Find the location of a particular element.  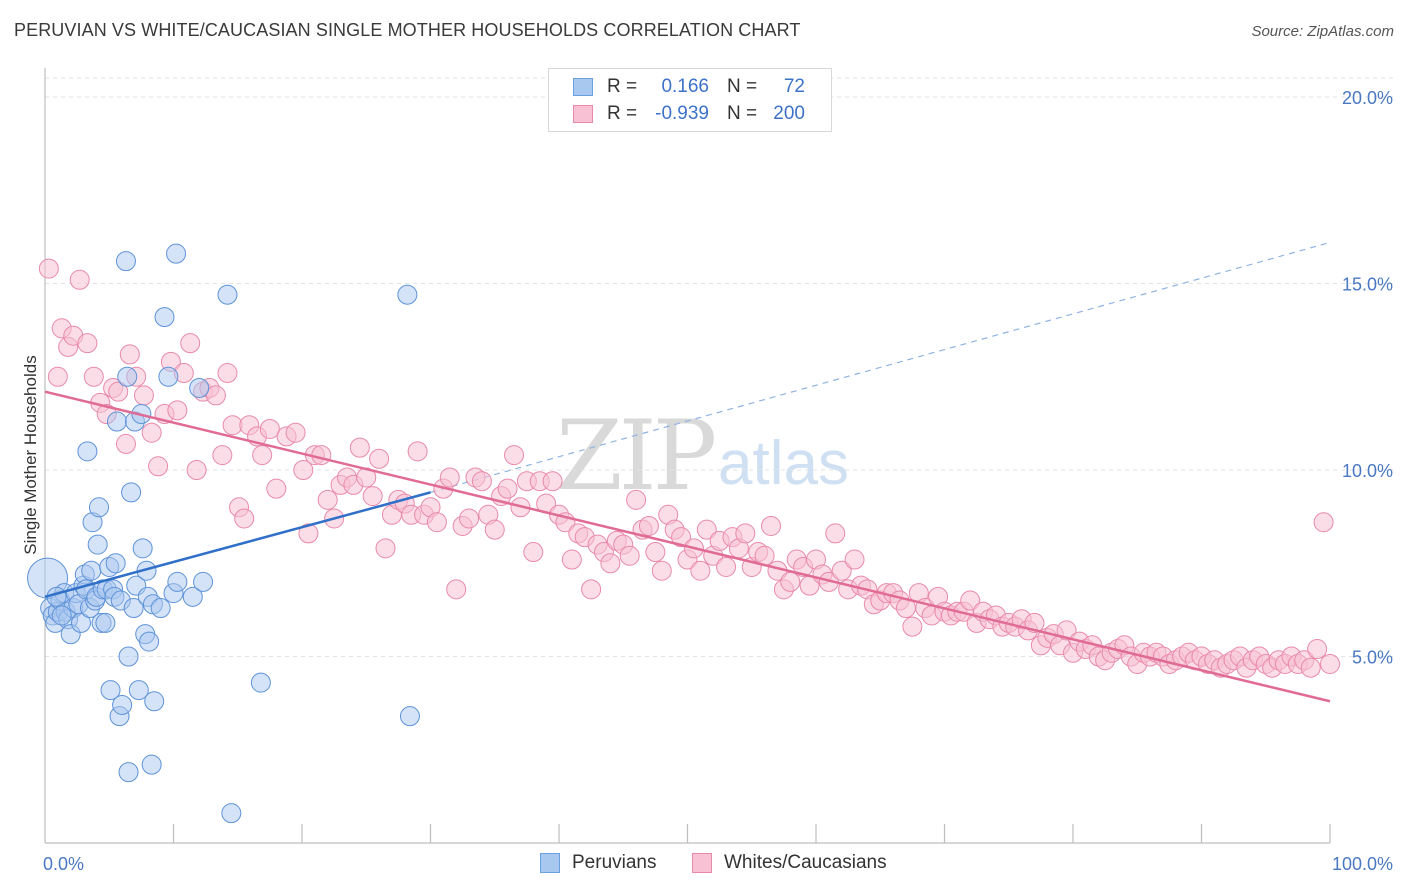

source-credit: Source: ZipAtlas.com is located at coordinates (1322, 31).